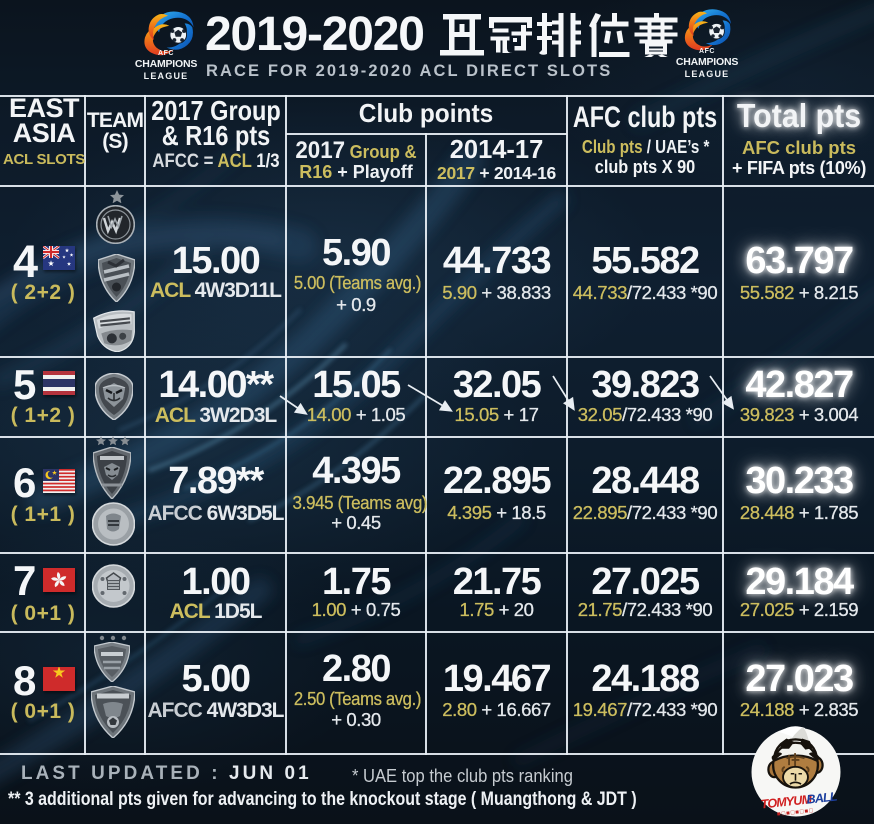 The height and width of the screenshot is (824, 874). What do you see at coordinates (822, 798) in the screenshot?
I see `svg-text: BALL` at bounding box center [822, 798].